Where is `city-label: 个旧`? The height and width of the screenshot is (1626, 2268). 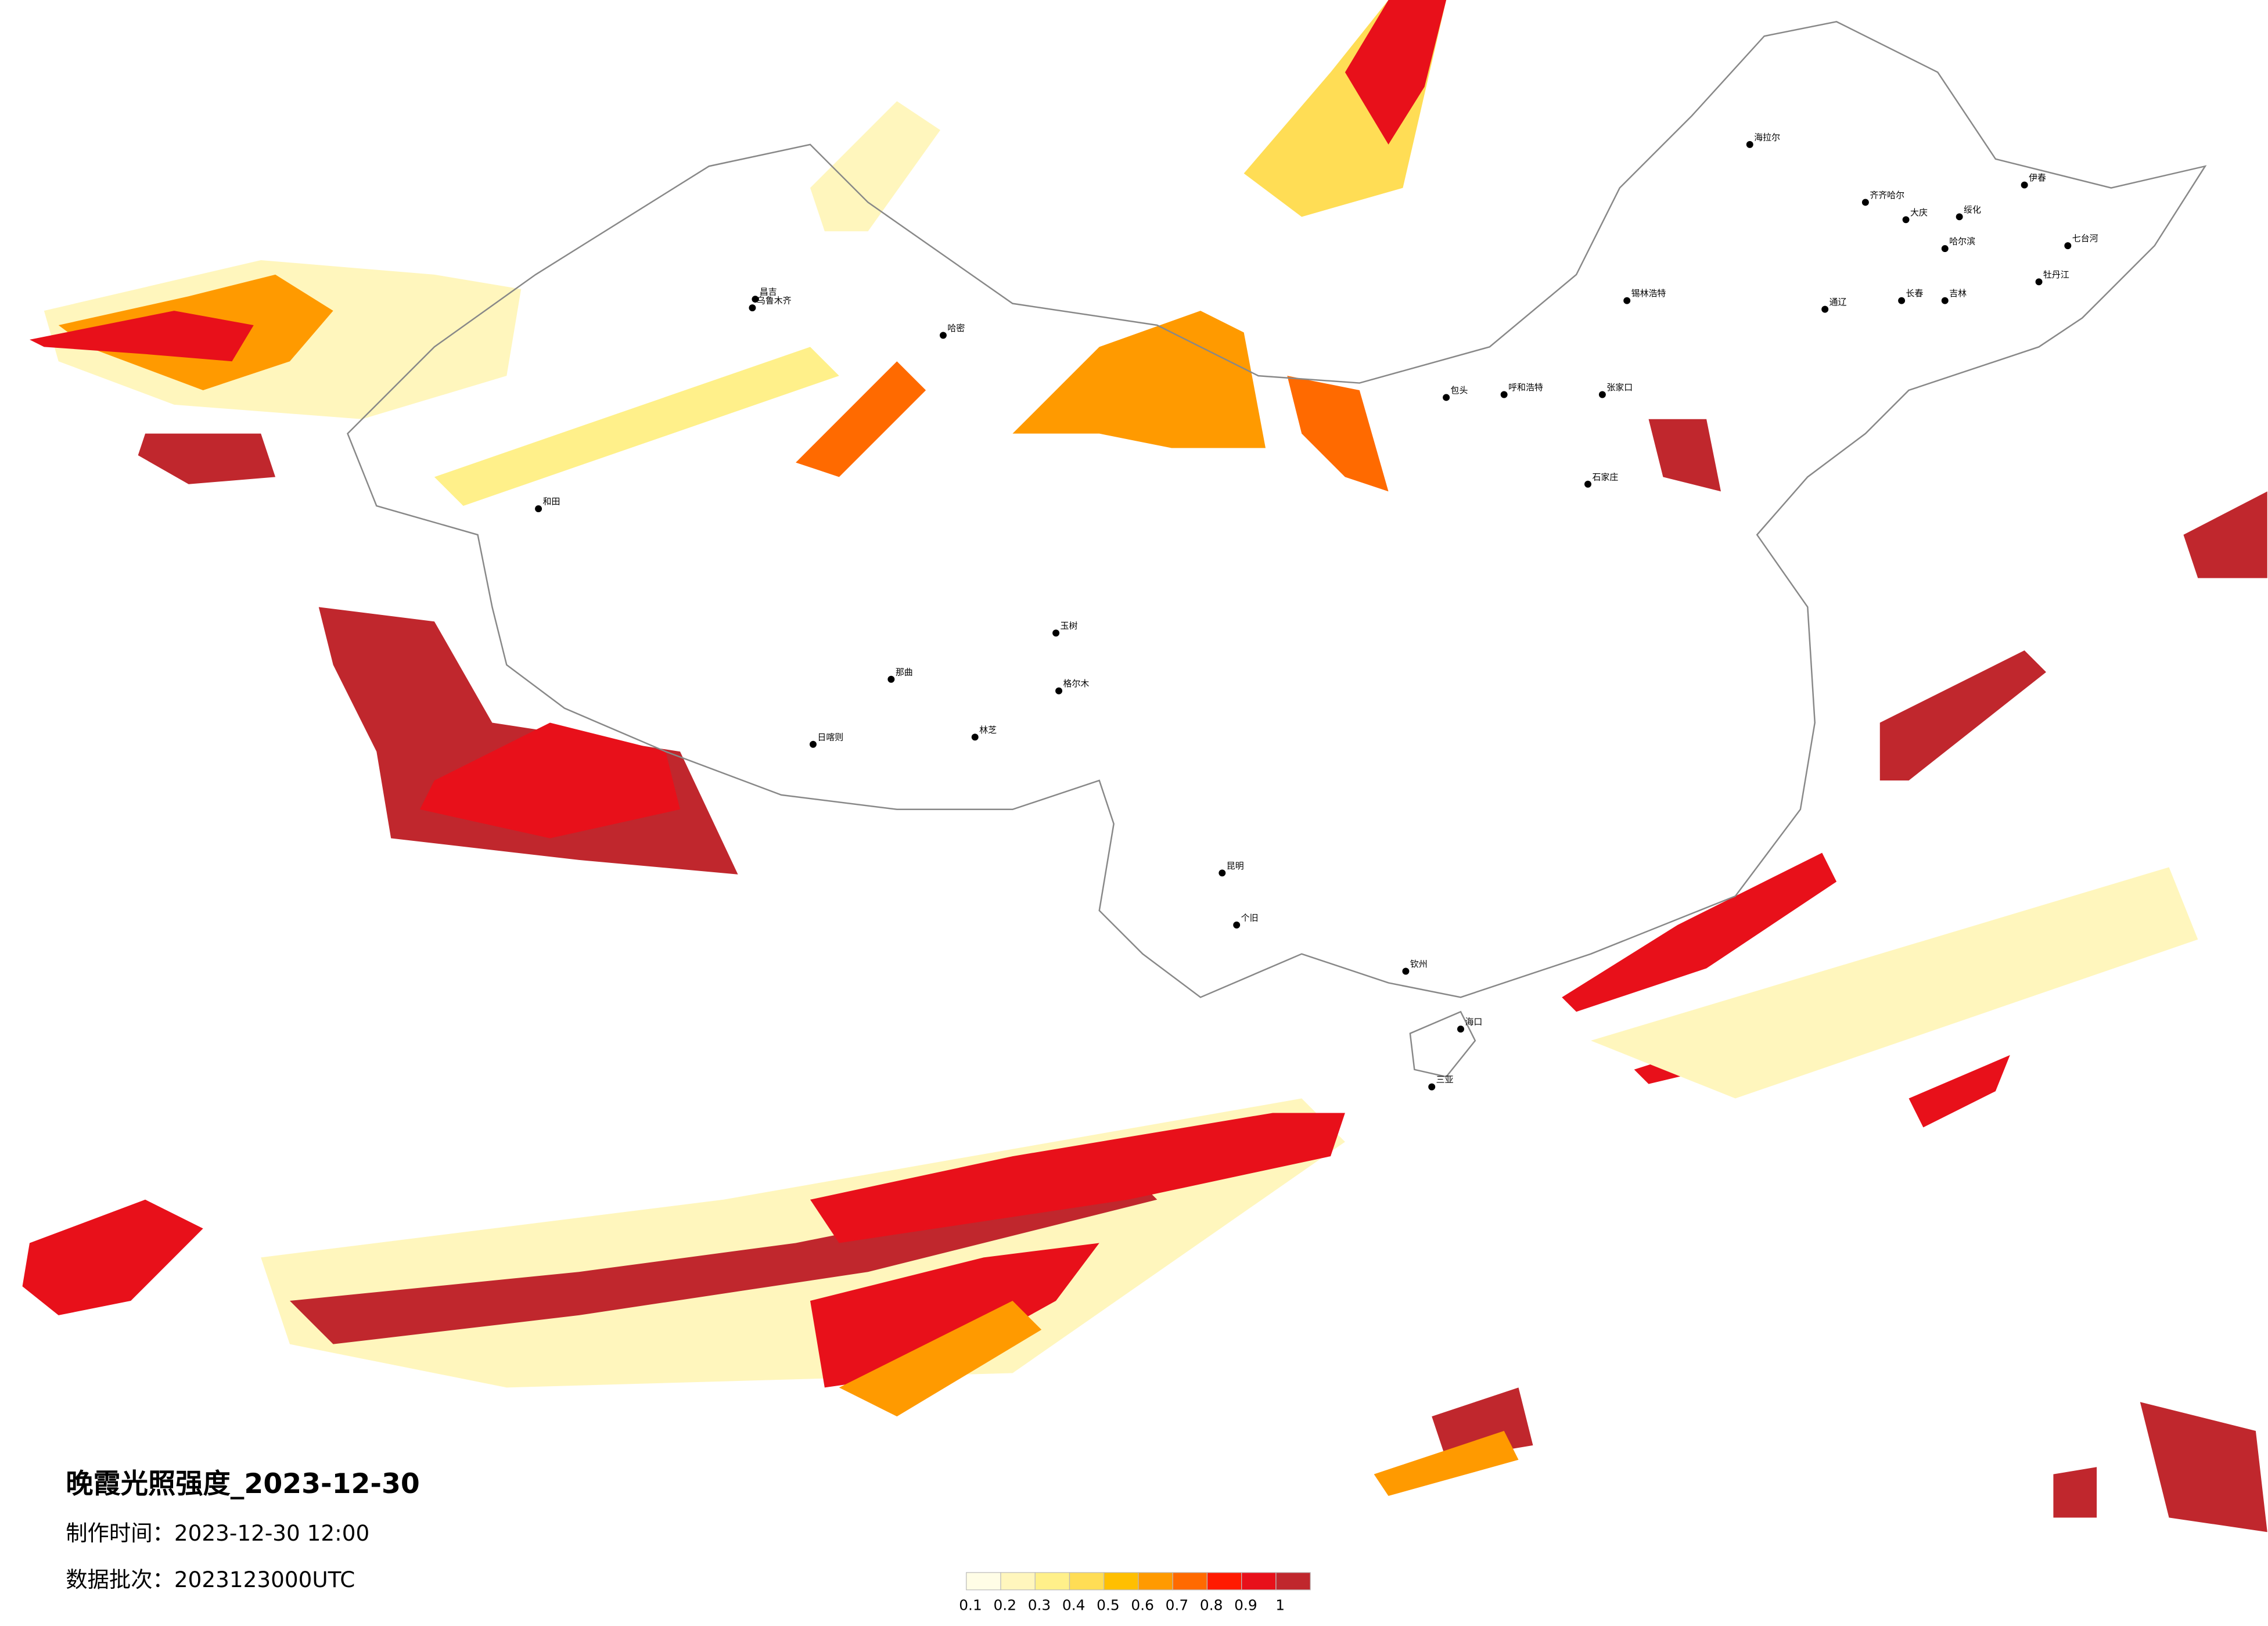
city-label: 个旧 is located at coordinates (1250, 917).